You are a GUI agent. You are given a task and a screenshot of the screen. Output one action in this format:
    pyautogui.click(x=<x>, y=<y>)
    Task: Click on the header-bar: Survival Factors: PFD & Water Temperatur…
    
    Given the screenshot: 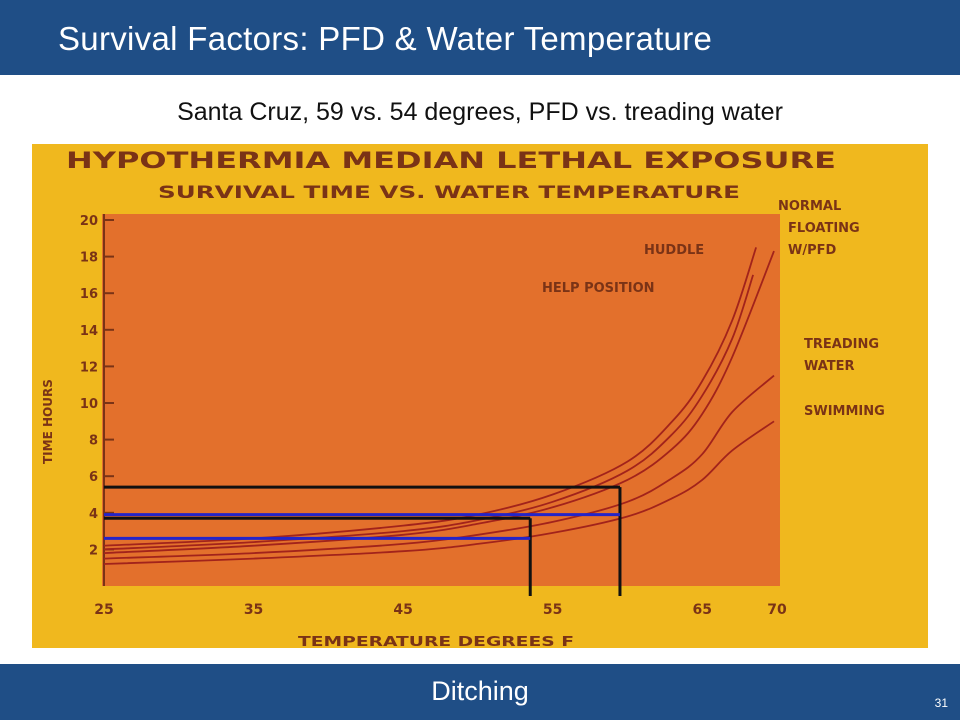 What is the action you would take?
    pyautogui.click(x=480, y=37)
    